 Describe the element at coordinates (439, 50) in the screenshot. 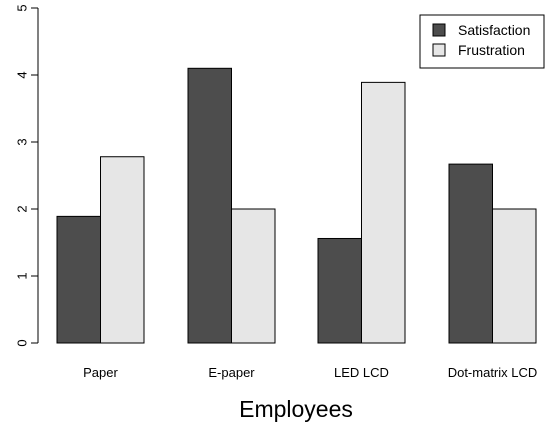

I see `legend-swatch-frustration` at that location.